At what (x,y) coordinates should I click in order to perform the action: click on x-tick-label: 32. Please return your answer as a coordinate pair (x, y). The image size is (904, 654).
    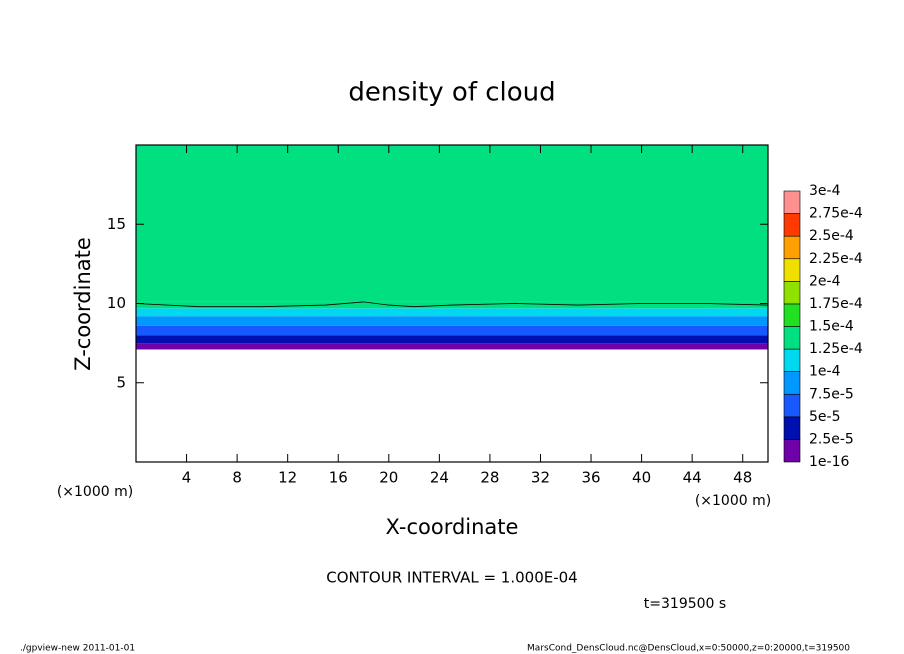
    Looking at the image, I should click on (540, 478).